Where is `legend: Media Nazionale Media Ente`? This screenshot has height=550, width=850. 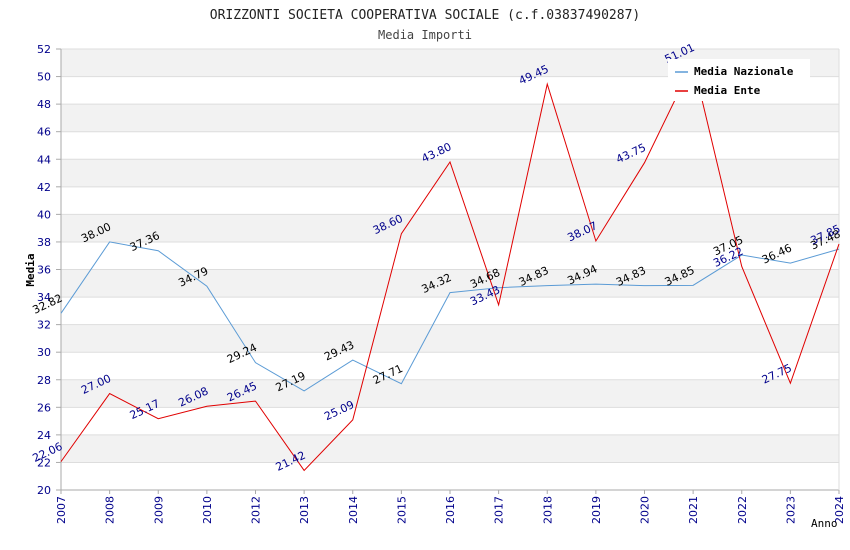
legend: Media Nazionale Media Ente is located at coordinates (739, 80).